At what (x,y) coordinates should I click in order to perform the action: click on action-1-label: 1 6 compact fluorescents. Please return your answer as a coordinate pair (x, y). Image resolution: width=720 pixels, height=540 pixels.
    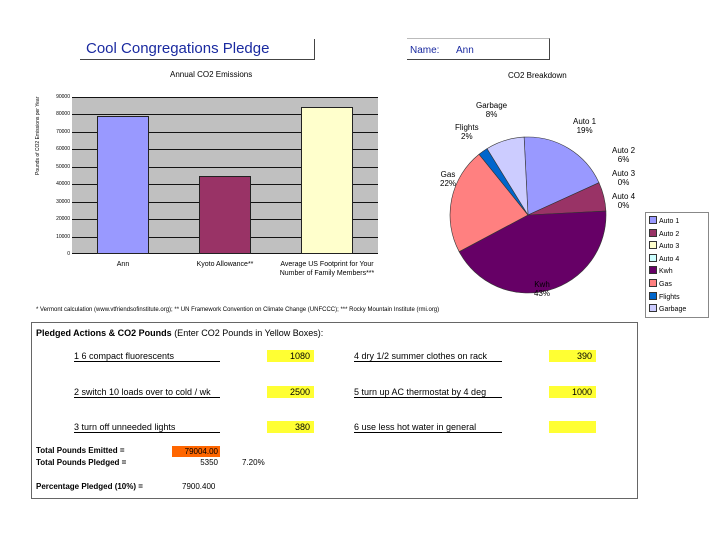
    Looking at the image, I should click on (147, 356).